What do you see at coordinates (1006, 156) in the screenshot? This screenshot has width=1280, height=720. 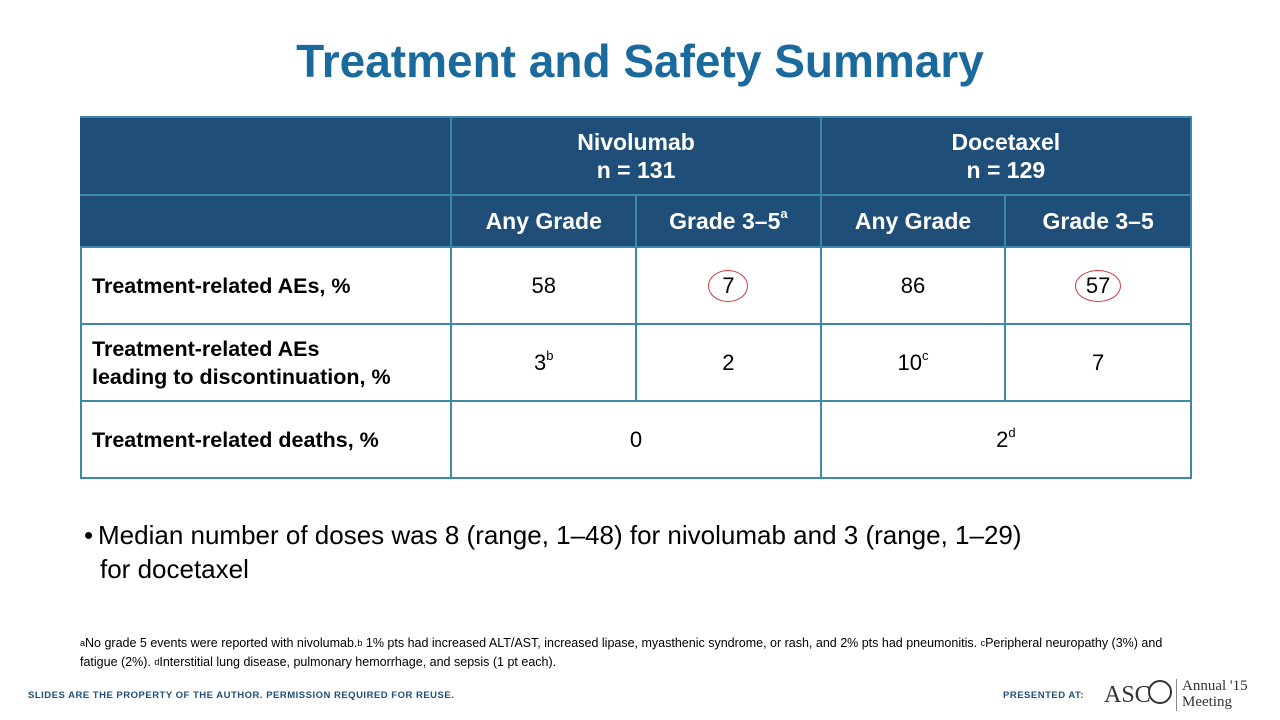 I see `group-header-docetaxel: Docetaxel n = 129` at bounding box center [1006, 156].